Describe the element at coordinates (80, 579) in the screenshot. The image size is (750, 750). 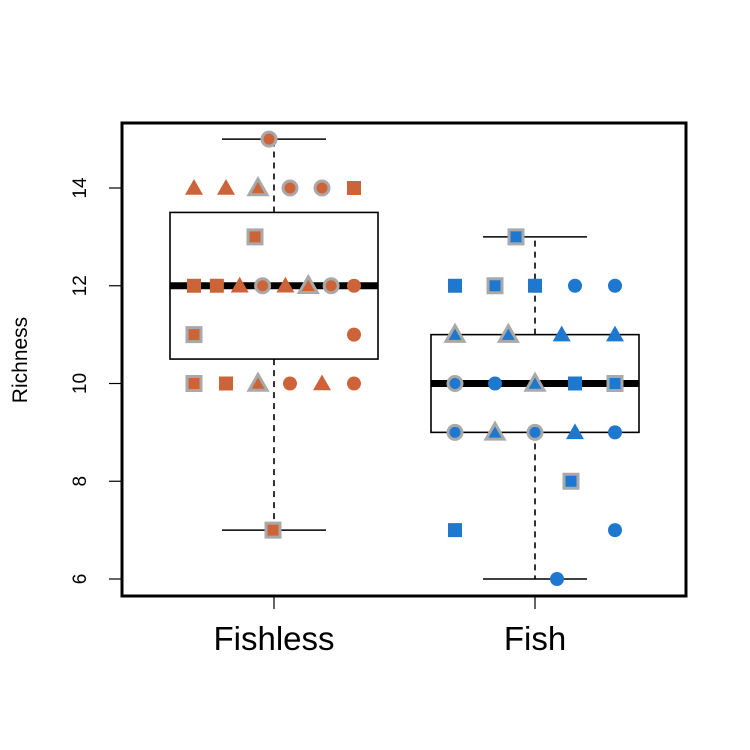
I see `y-tick-label: 6` at that location.